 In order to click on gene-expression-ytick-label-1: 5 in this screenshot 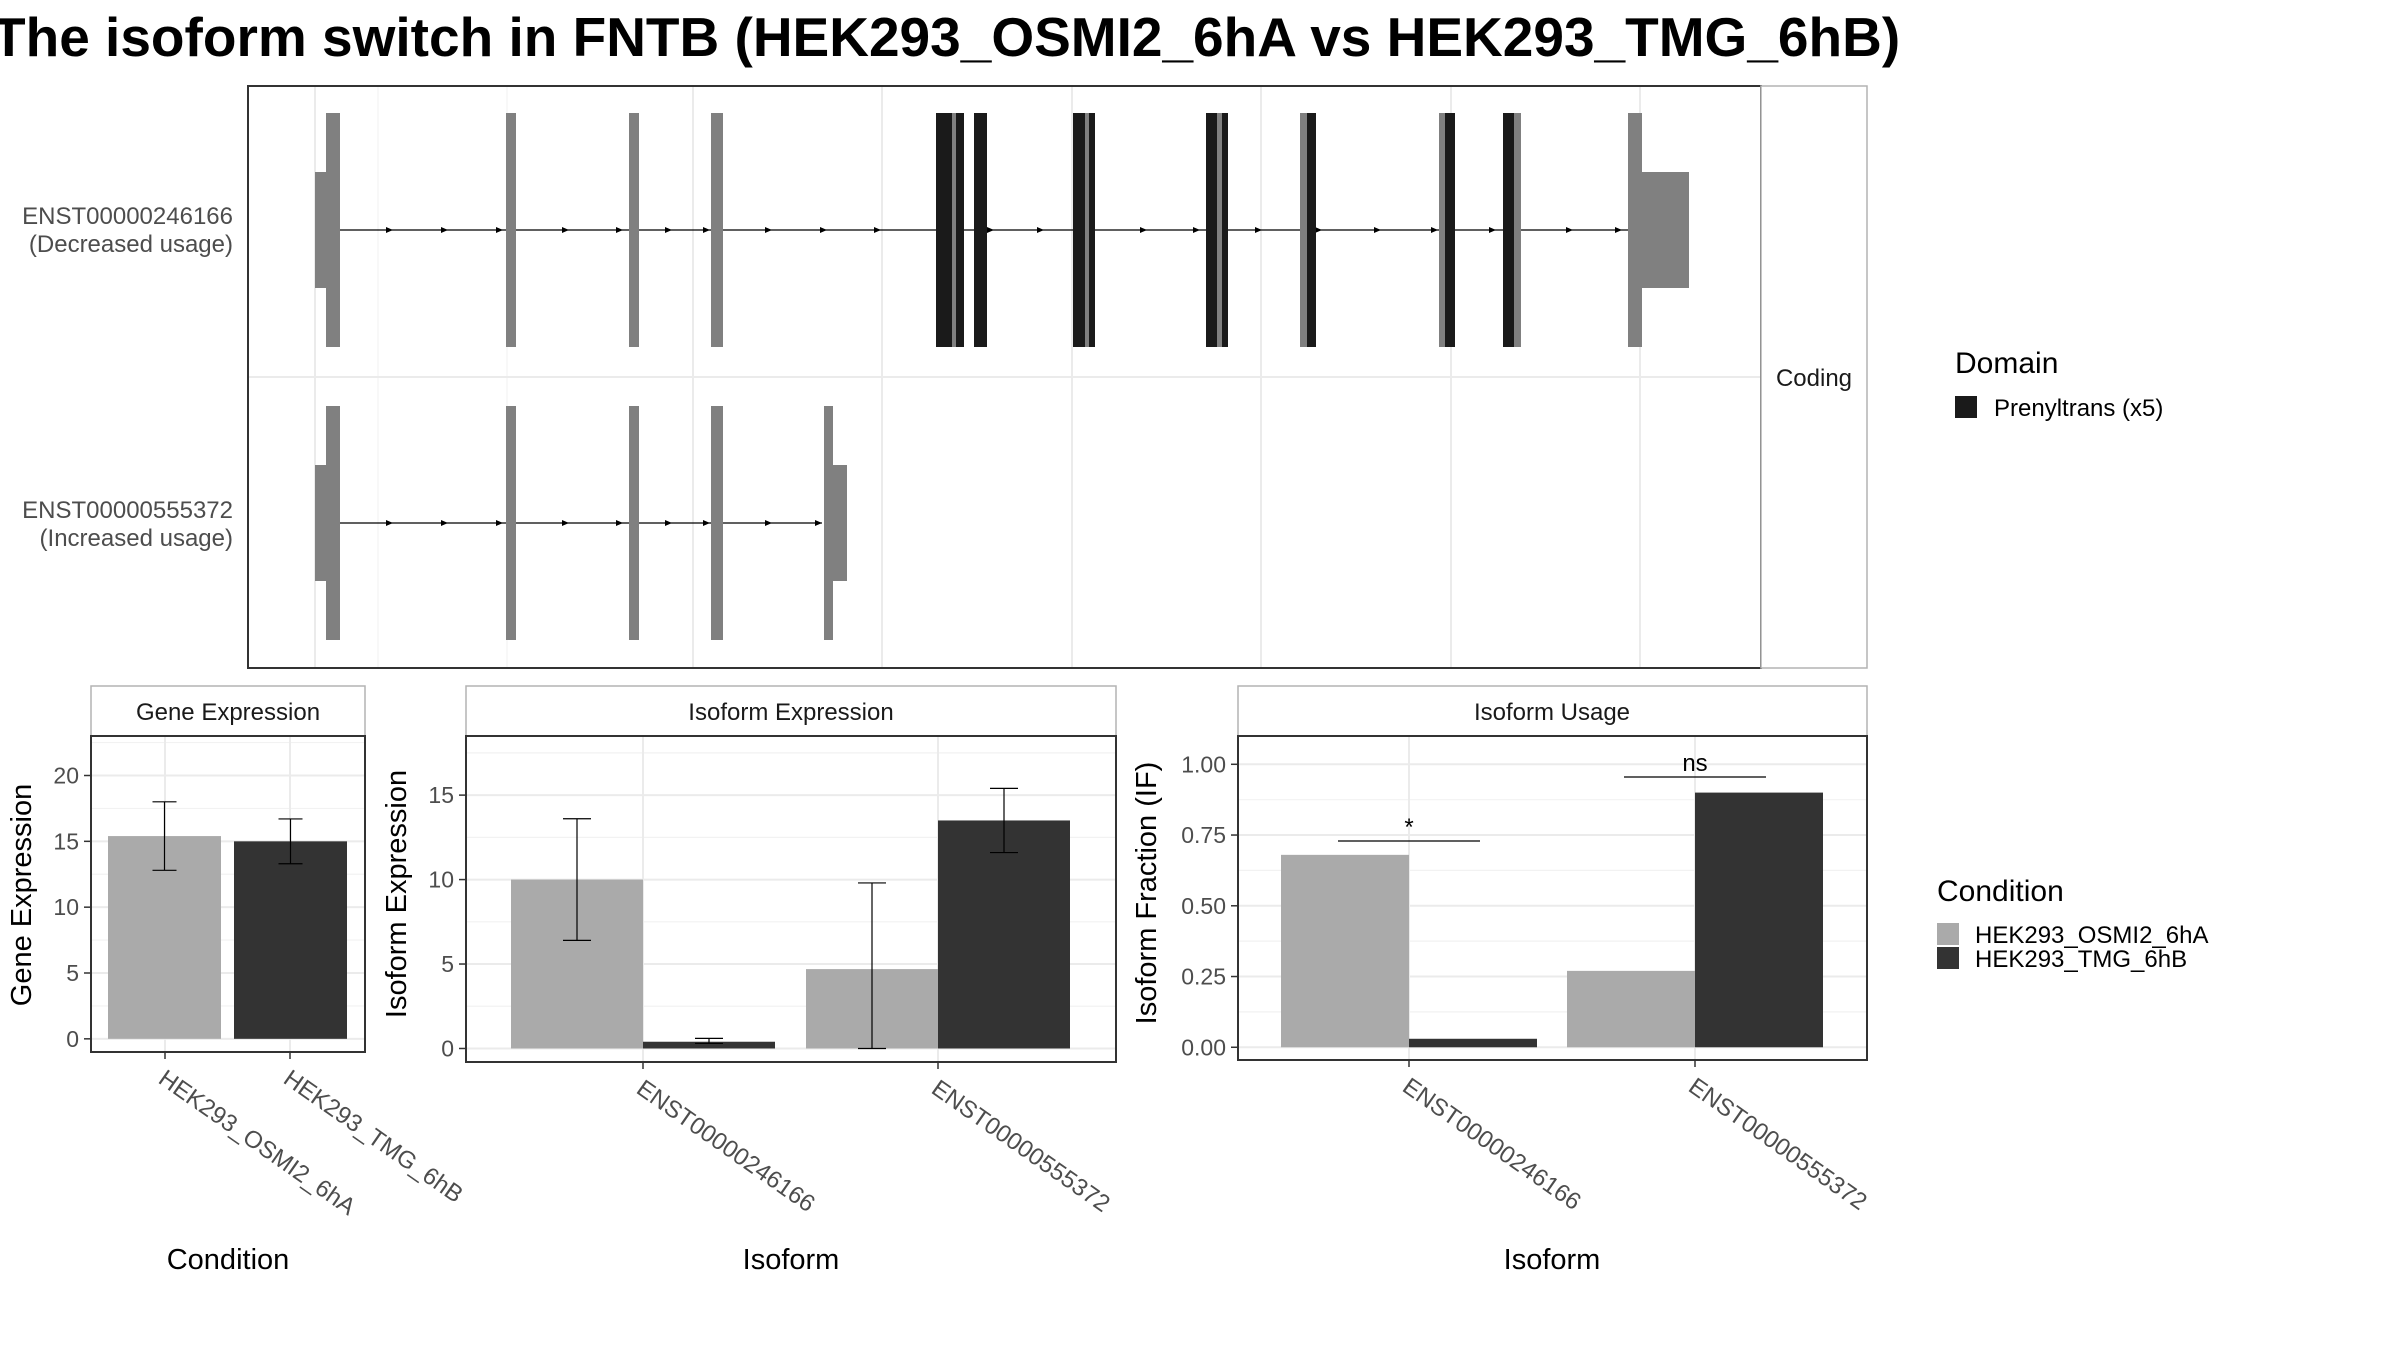, I will do `click(72, 973)`.